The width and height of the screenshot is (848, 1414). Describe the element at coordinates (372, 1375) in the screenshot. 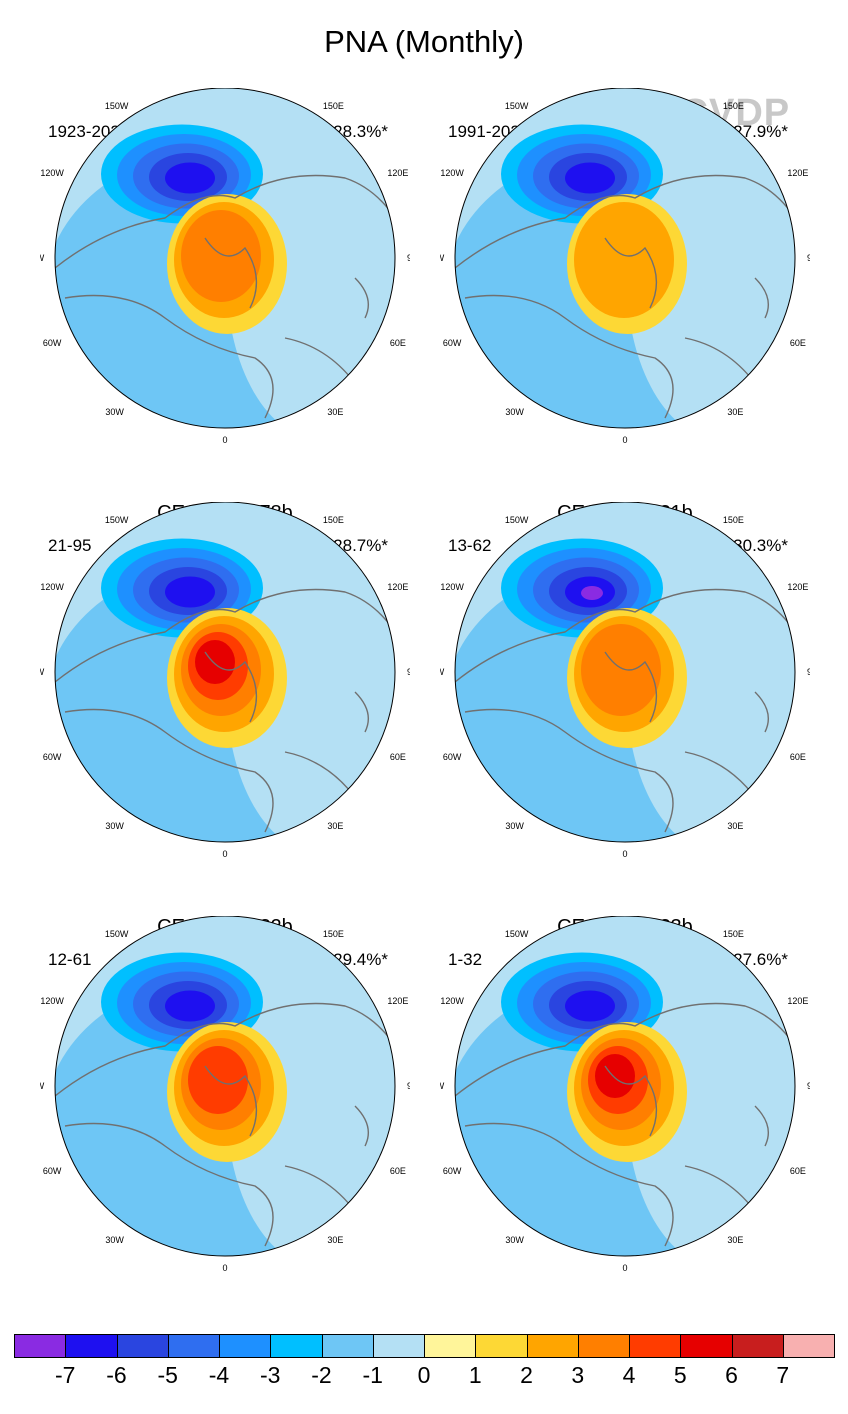

I see `colorbar-label: -1` at that location.